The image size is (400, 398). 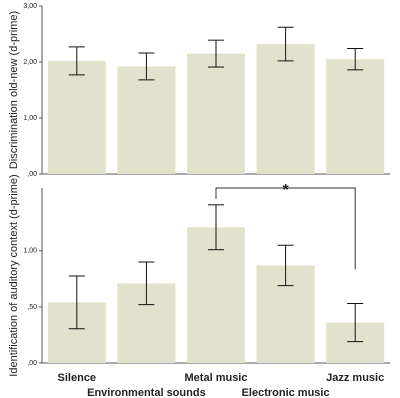 I want to click on significance-marker: *, so click(x=285, y=190).